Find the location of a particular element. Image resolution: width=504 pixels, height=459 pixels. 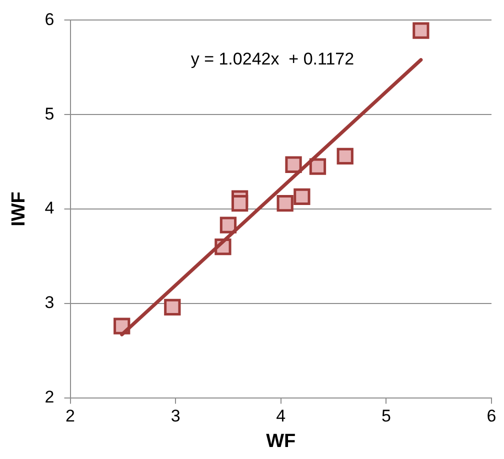

x-tick-label: 4 is located at coordinates (281, 416).